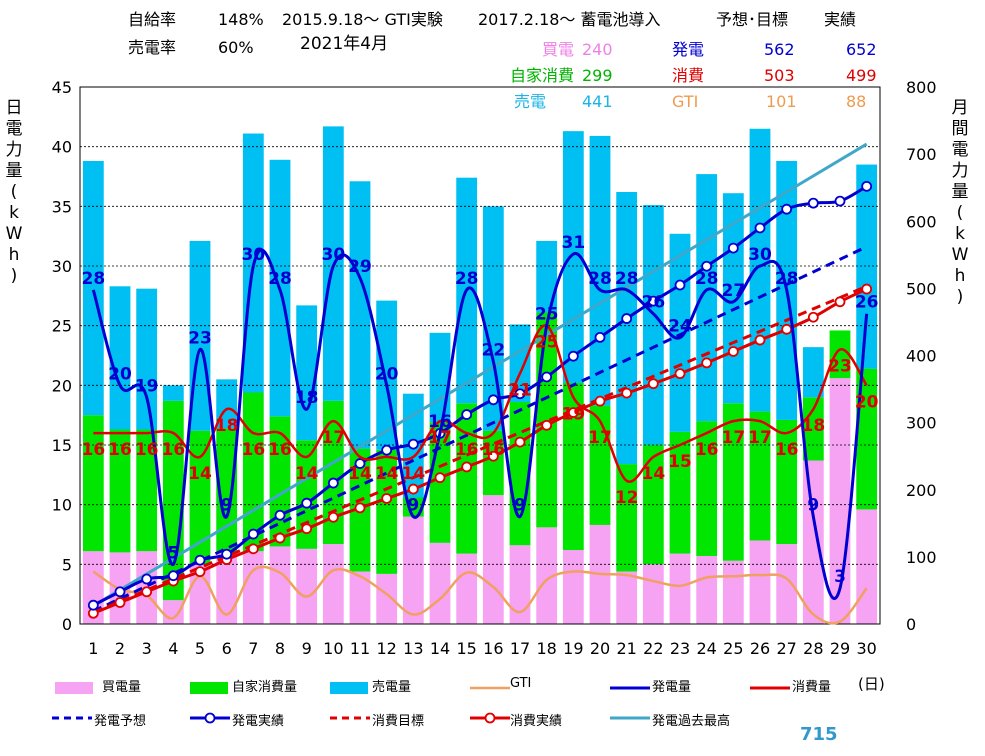 This screenshot has height=756, width=985. Describe the element at coordinates (413, 648) in the screenshot. I see `x-tick-label: 13` at that location.